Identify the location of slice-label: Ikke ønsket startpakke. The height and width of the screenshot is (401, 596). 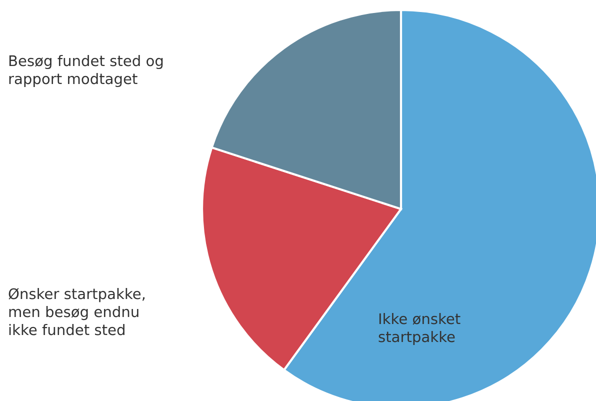
(419, 329).